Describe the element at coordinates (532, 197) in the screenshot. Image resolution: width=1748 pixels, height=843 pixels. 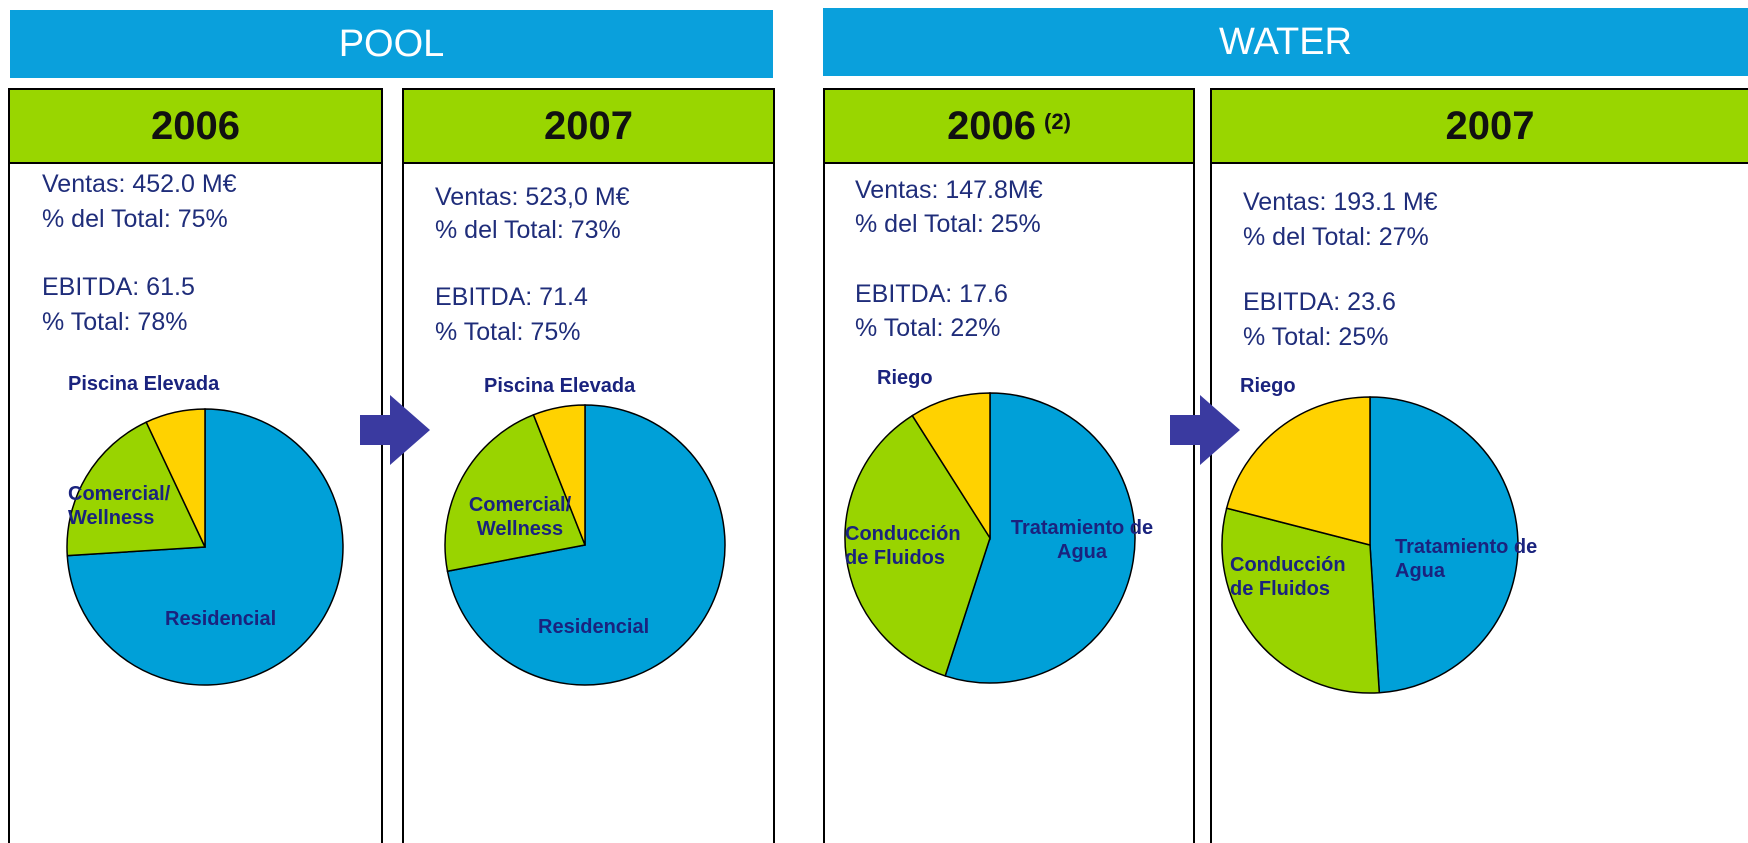
I see `stat-line: Ventas: 523,0 M€` at that location.